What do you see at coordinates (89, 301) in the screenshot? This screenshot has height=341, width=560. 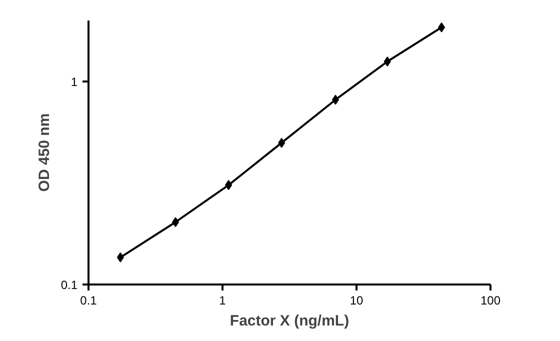 I see `x-tick-label: 0.1` at bounding box center [89, 301].